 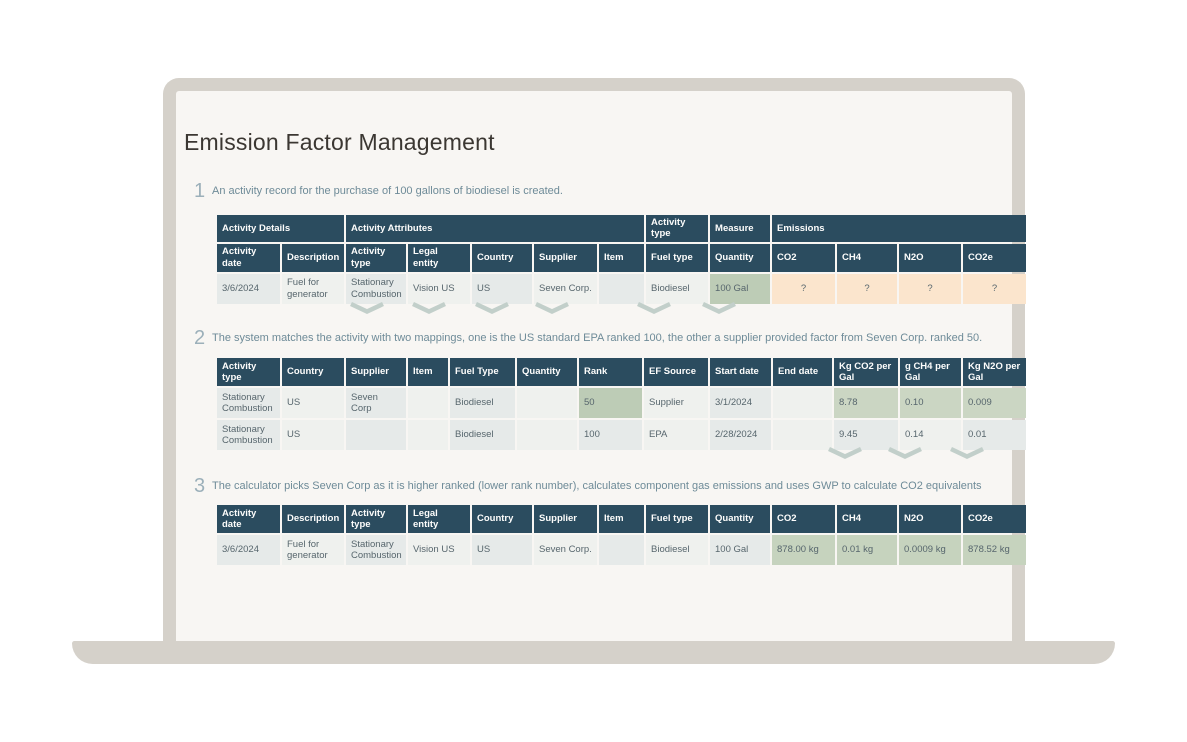 I want to click on page-title: Emission Factor Management, so click(x=339, y=142).